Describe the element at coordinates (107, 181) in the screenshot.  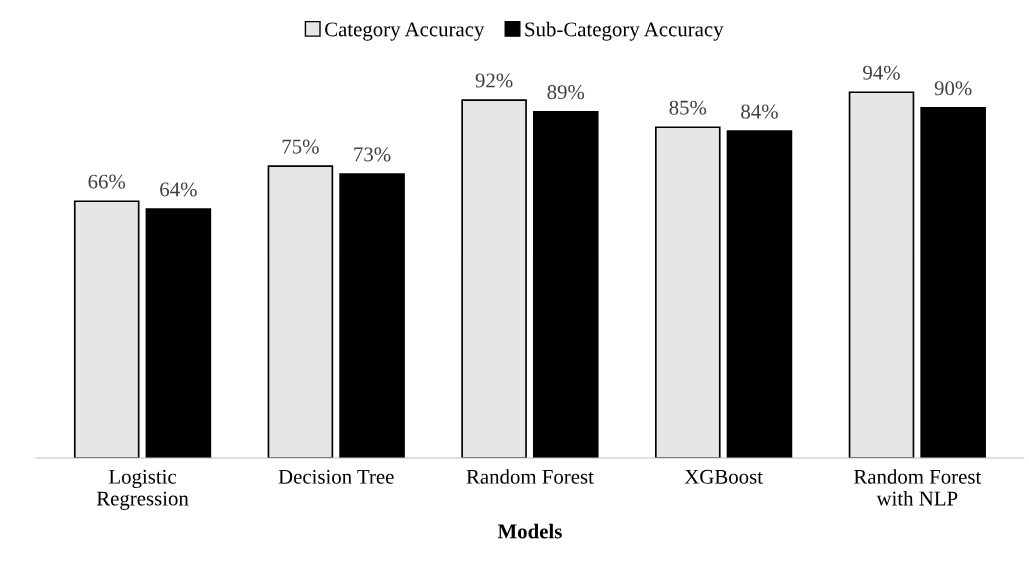
I see `data-label: 66%` at that location.